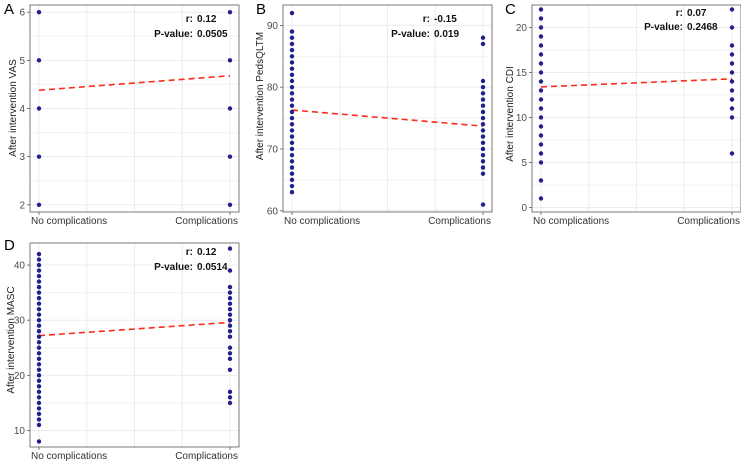 This screenshot has height=464, width=741. I want to click on panel-letter-a: A, so click(9, 9).